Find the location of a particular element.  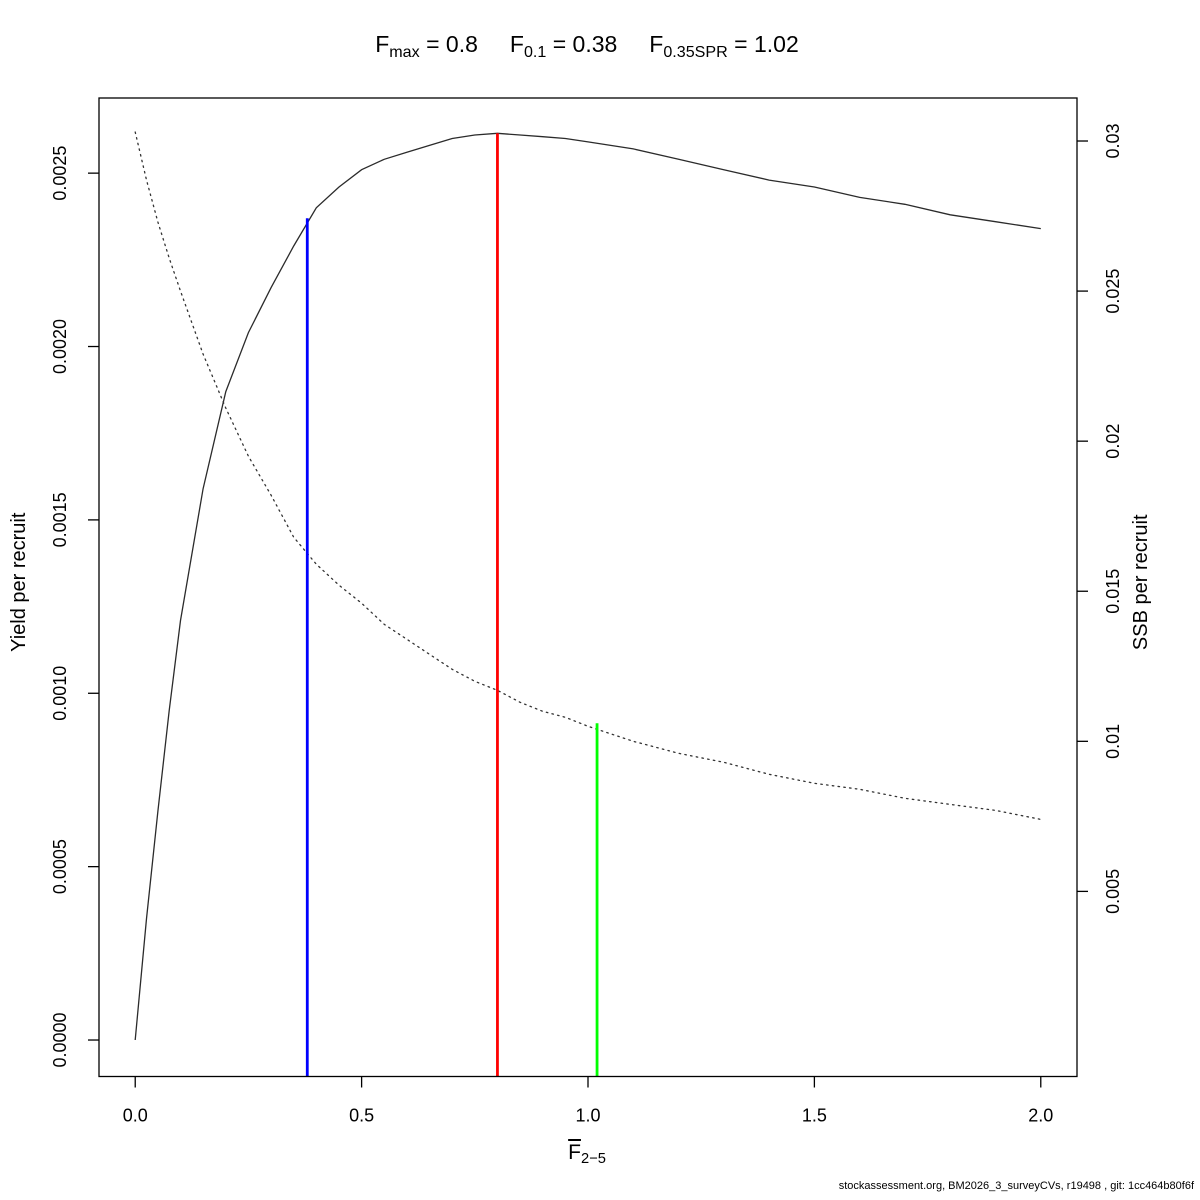

y-right-tick-label: 0.025 is located at coordinates (1113, 291).